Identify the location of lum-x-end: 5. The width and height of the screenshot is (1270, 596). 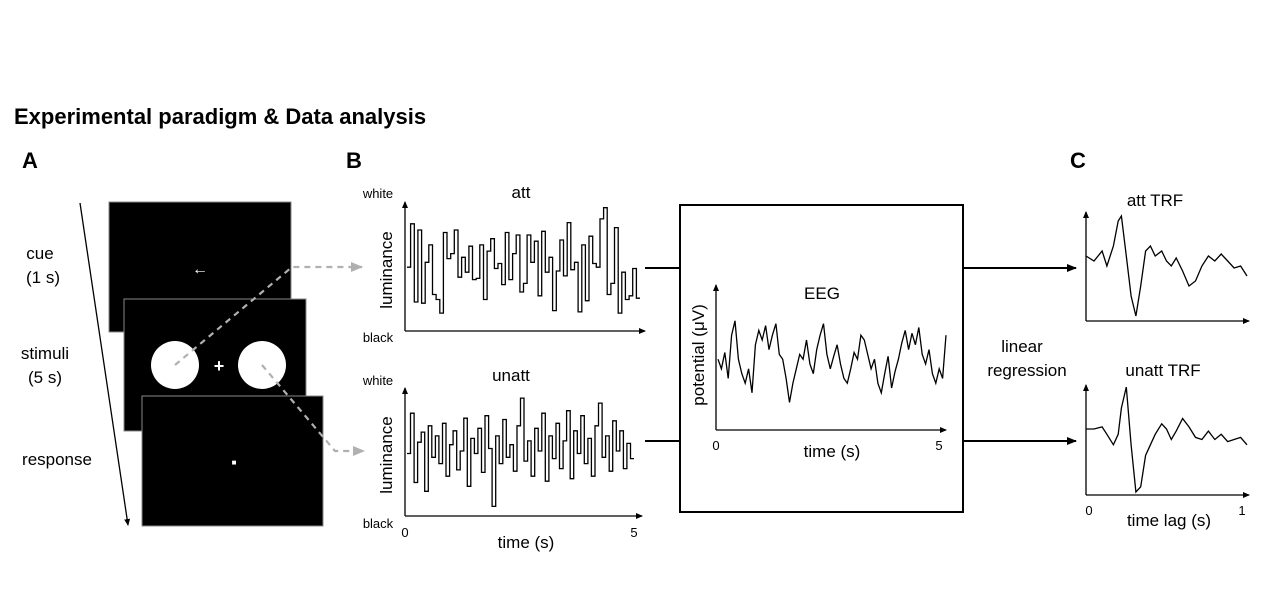
(633, 532).